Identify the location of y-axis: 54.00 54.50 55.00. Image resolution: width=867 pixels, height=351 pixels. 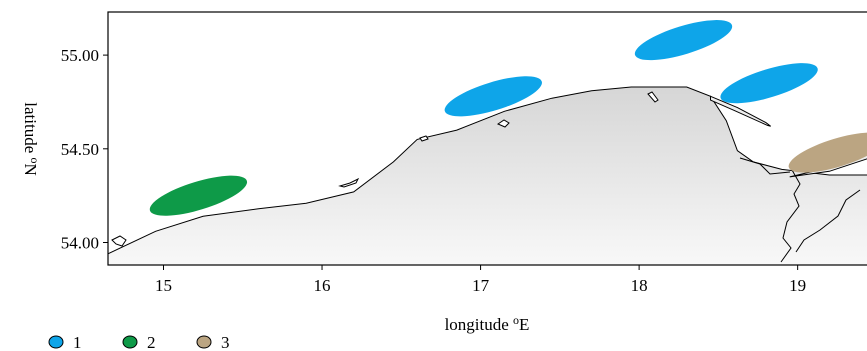
(84, 149).